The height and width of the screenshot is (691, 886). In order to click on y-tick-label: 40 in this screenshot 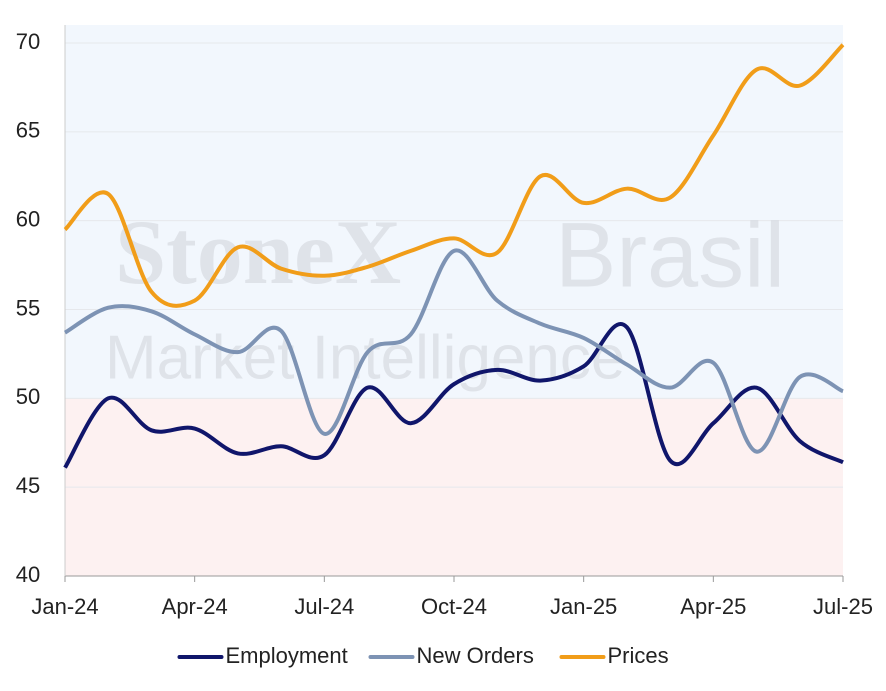, I will do `click(28, 574)`.